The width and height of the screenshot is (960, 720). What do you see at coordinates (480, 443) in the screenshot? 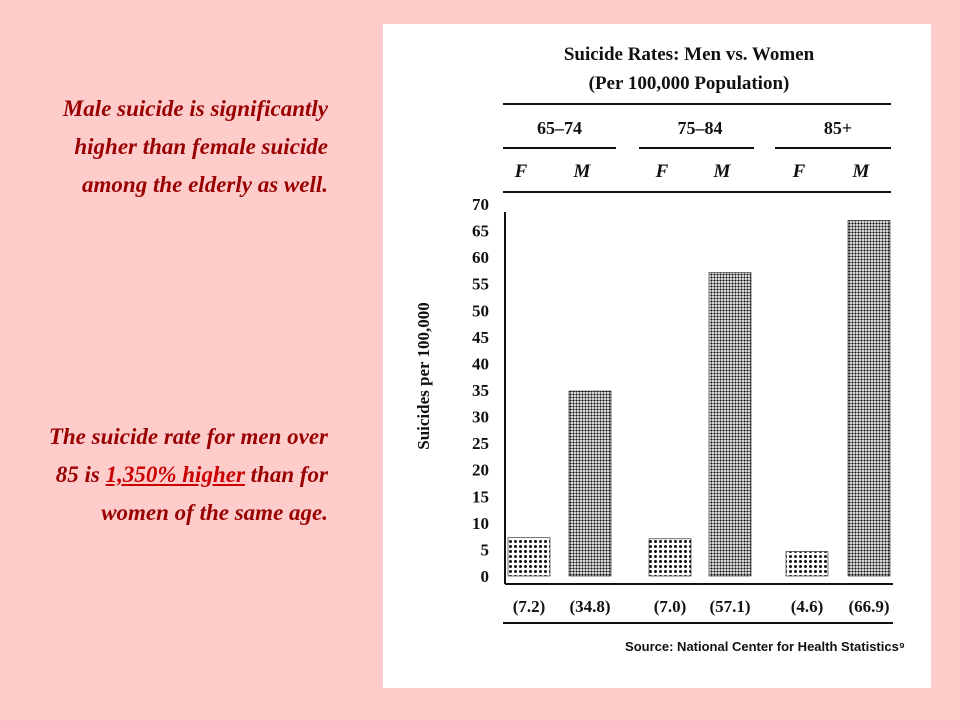
I see `y-tick-label: 25` at bounding box center [480, 443].